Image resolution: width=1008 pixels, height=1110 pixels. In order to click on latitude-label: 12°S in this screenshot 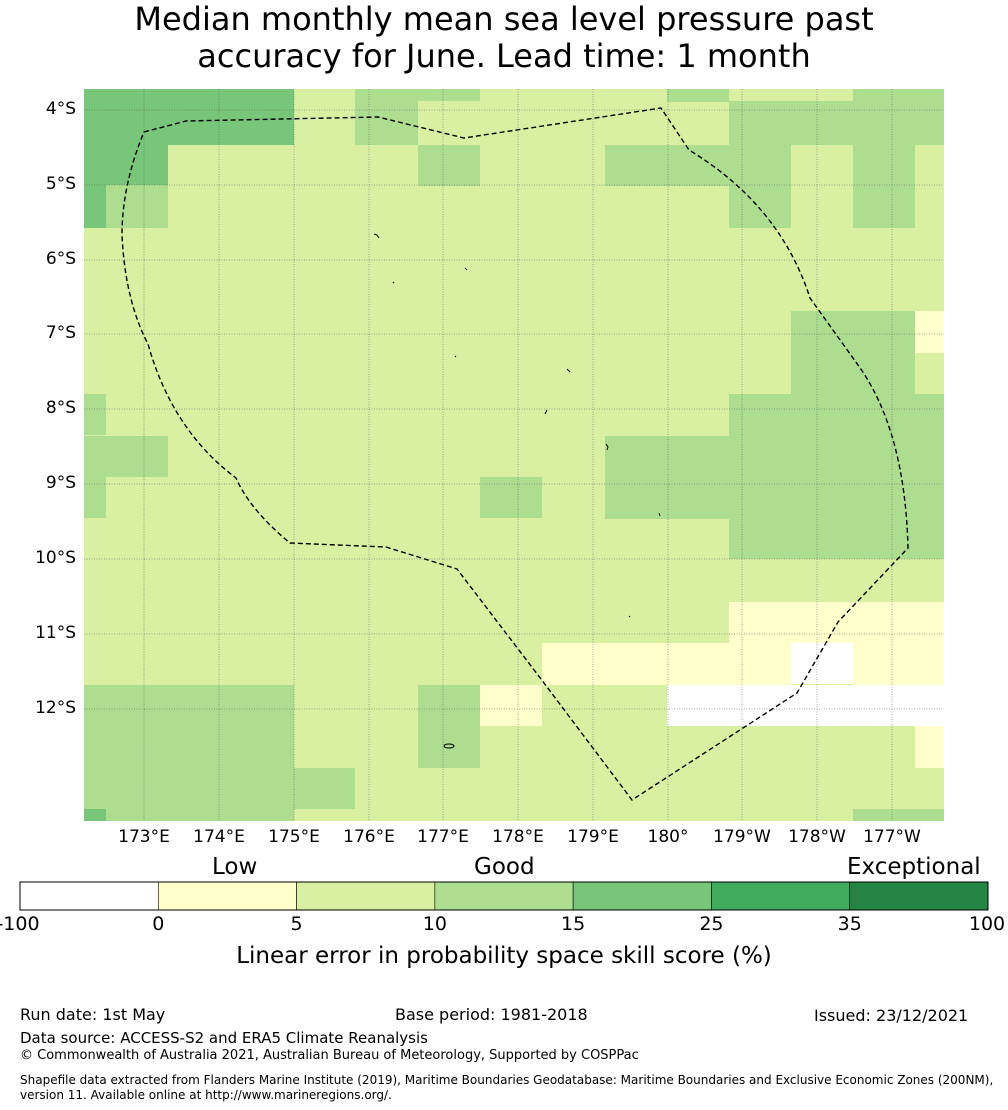, I will do `click(55, 708)`.